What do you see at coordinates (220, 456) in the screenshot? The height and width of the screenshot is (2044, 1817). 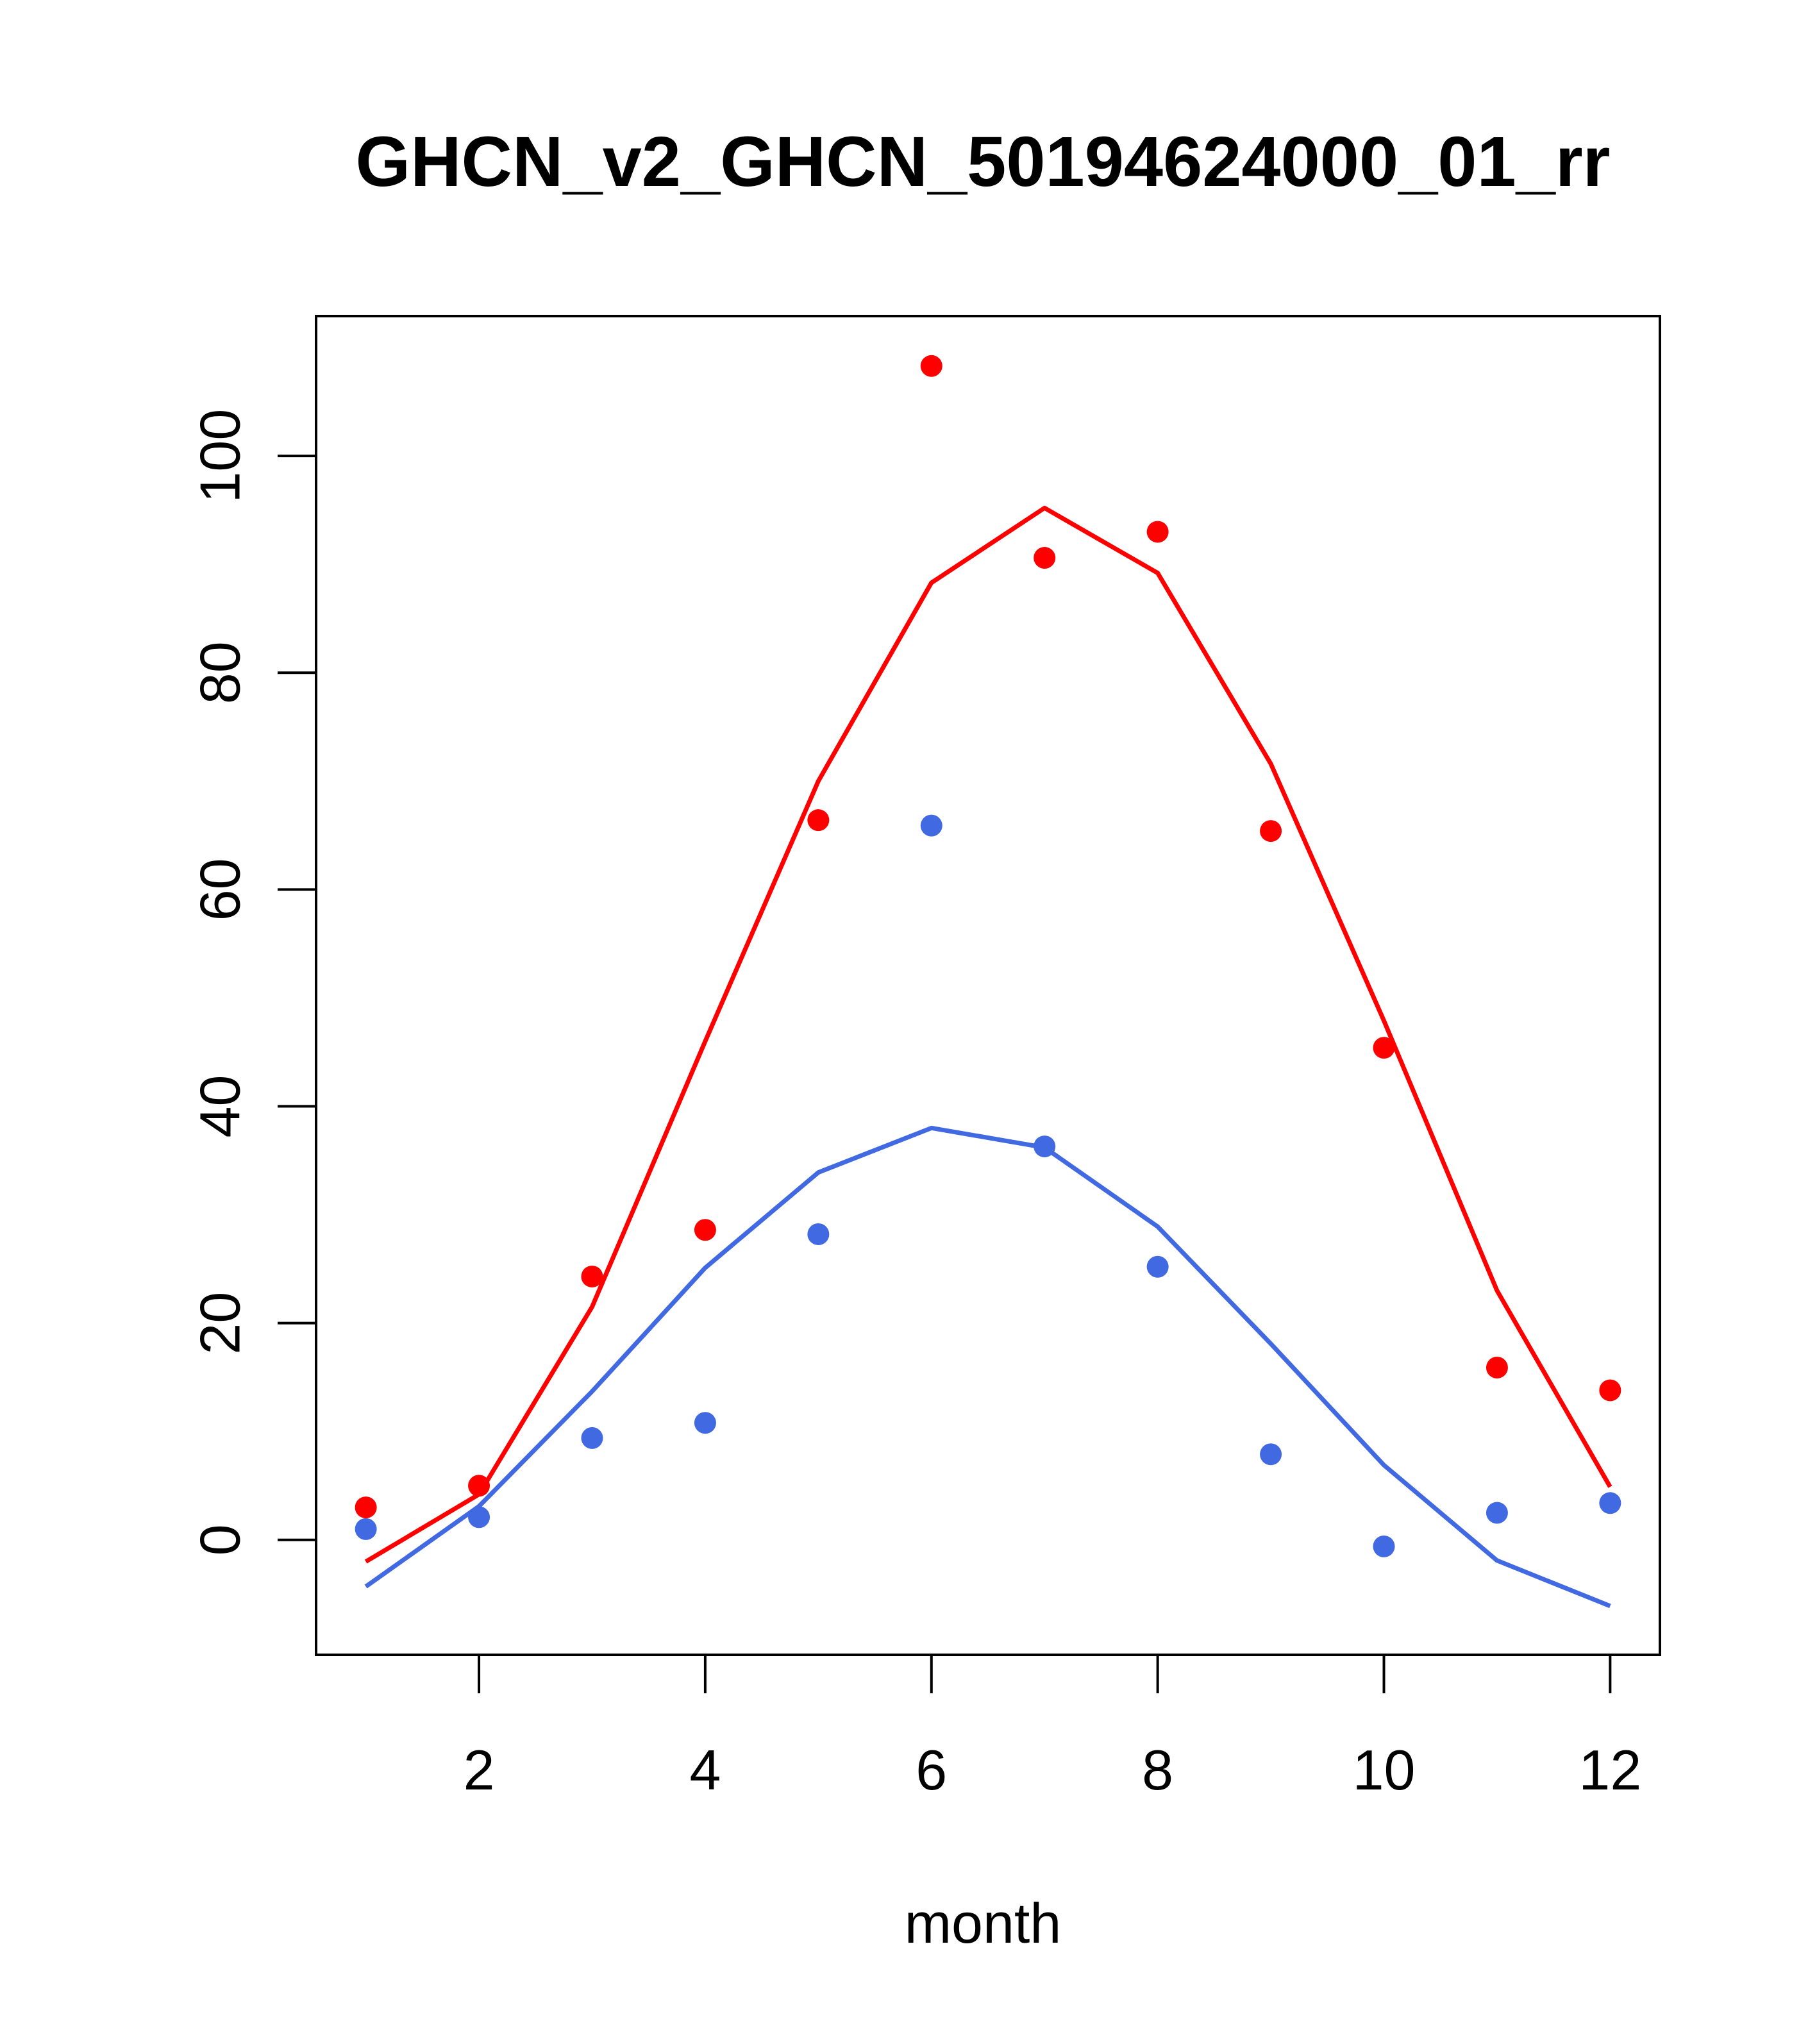 I see `y-tick-label: 100` at bounding box center [220, 456].